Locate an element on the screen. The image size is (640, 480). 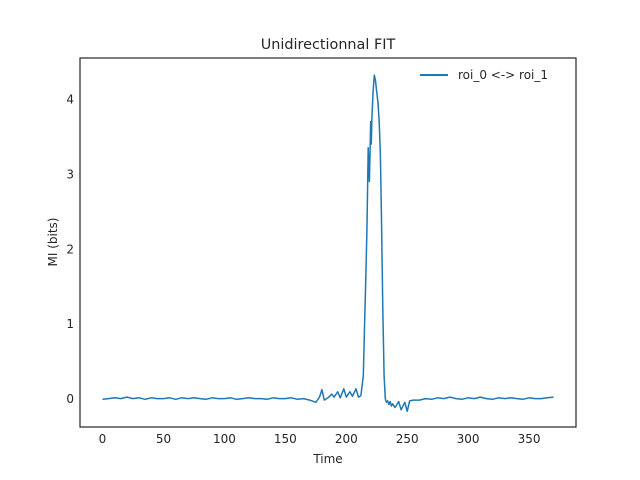
y-tick-label: 1 is located at coordinates (70, 324).